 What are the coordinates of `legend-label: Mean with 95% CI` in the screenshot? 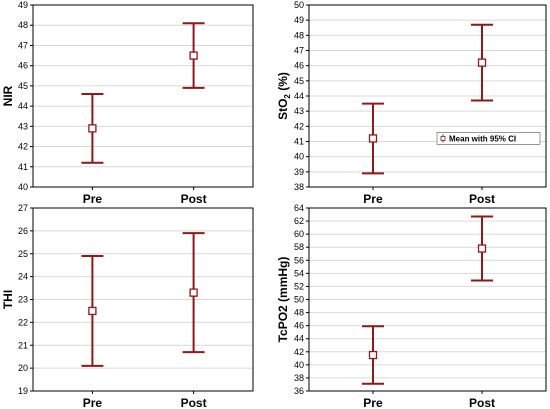 It's located at (482, 138).